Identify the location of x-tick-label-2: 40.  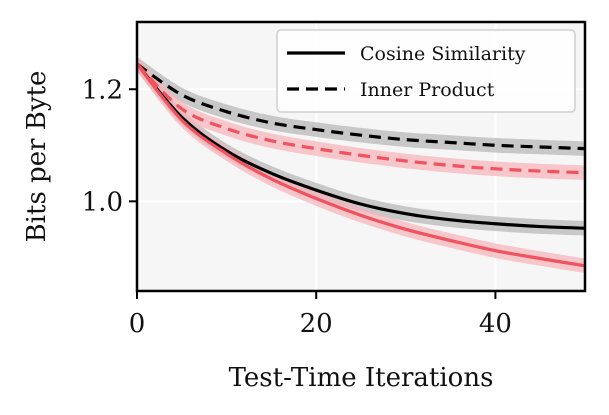
(495, 324).